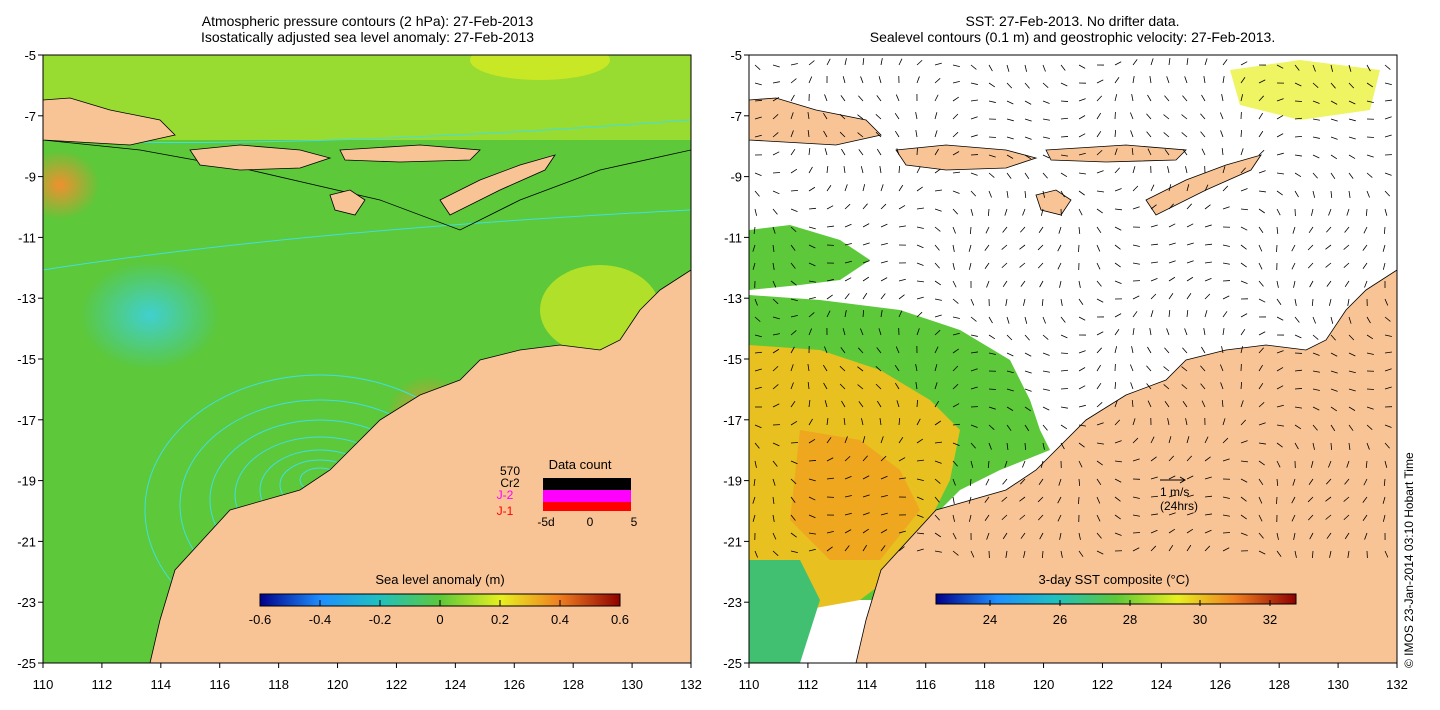  I want to click on right-x-tick-label: 120, so click(1044, 684).